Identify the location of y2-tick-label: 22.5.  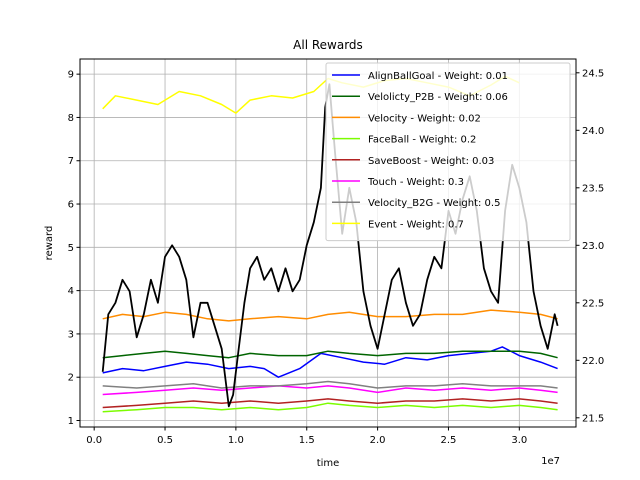
(593, 303).